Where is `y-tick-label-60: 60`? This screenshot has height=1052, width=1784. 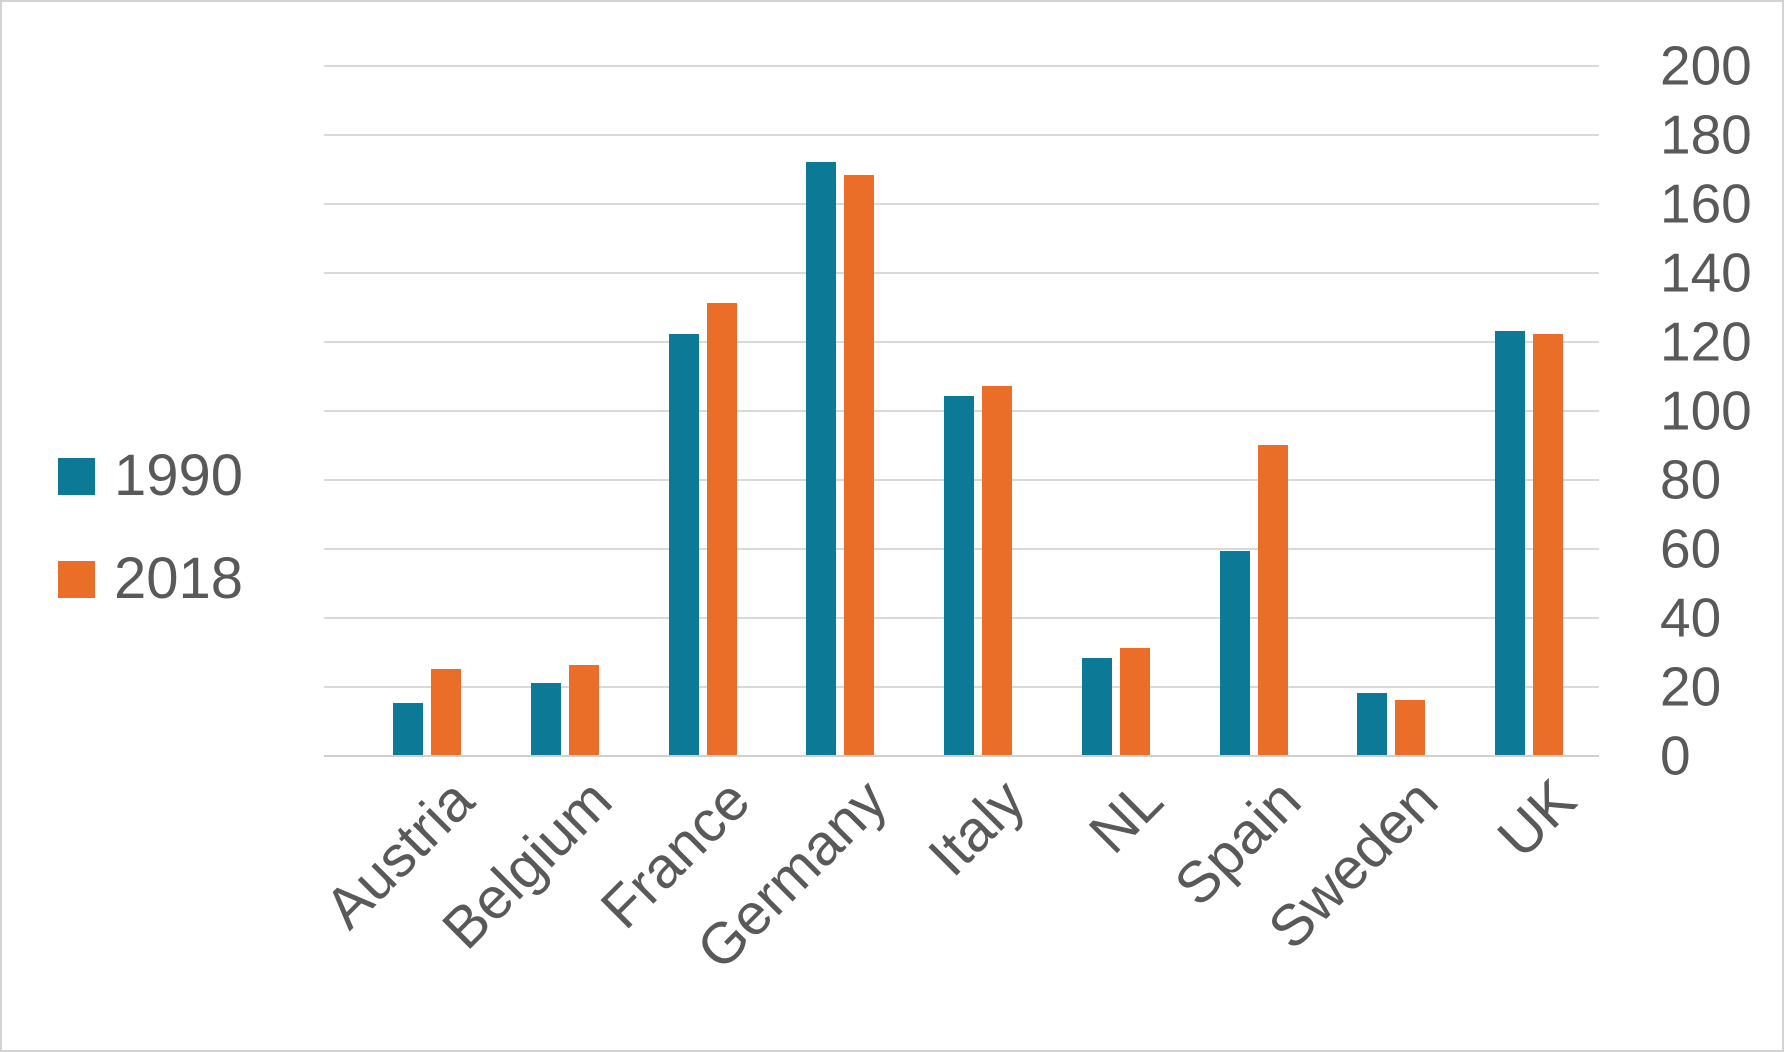
y-tick-label-60: 60 is located at coordinates (1691, 548).